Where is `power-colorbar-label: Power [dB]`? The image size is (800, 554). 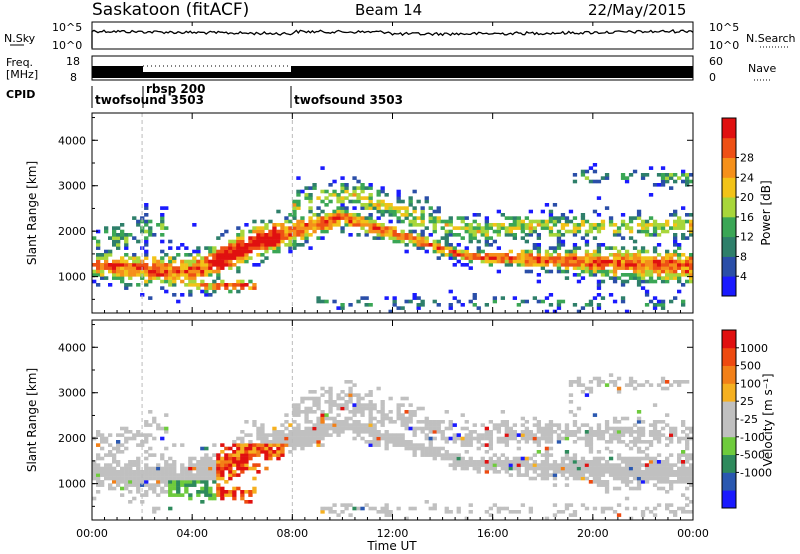 power-colorbar-label: Power [dB] is located at coordinates (766, 212).